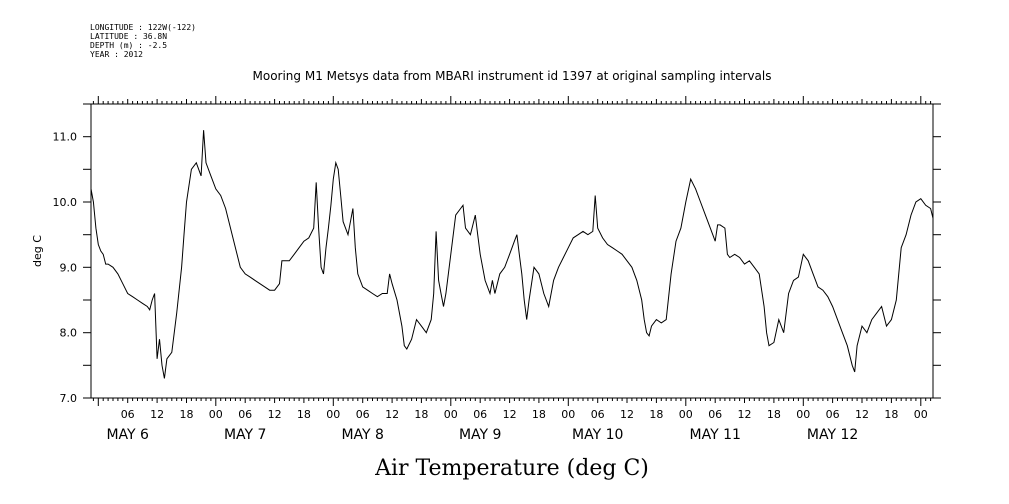 The width and height of the screenshot is (1009, 504). Describe the element at coordinates (37, 251) in the screenshot. I see `y-axis-label: deg C` at that location.